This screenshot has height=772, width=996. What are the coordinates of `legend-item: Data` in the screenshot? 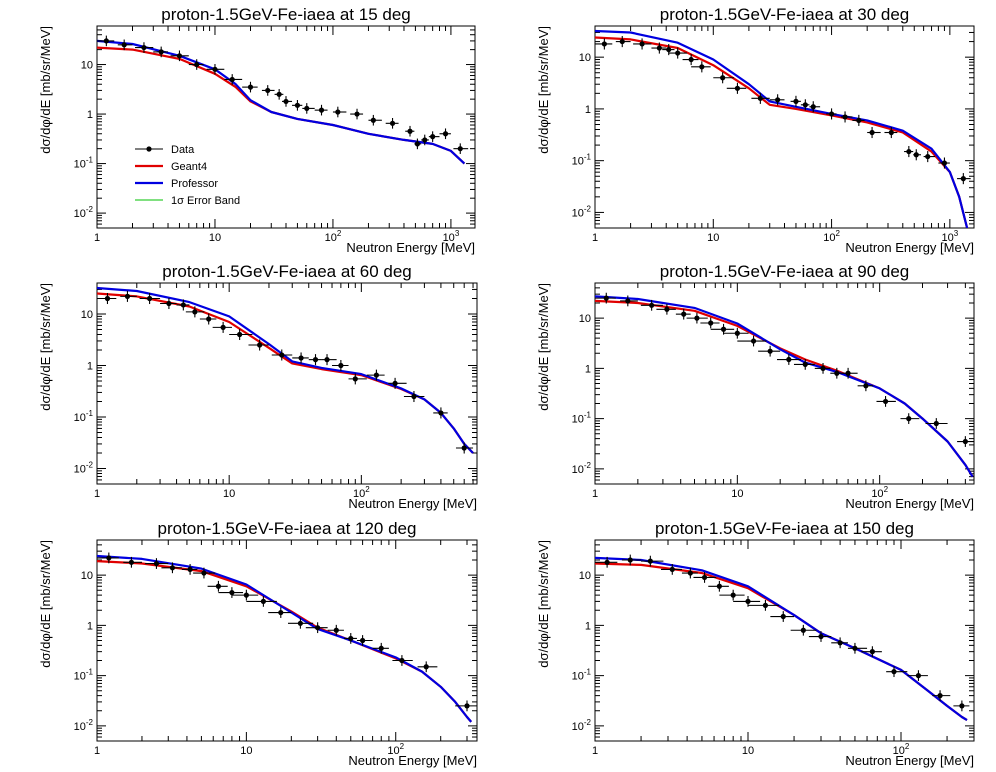 It's located at (165, 150).